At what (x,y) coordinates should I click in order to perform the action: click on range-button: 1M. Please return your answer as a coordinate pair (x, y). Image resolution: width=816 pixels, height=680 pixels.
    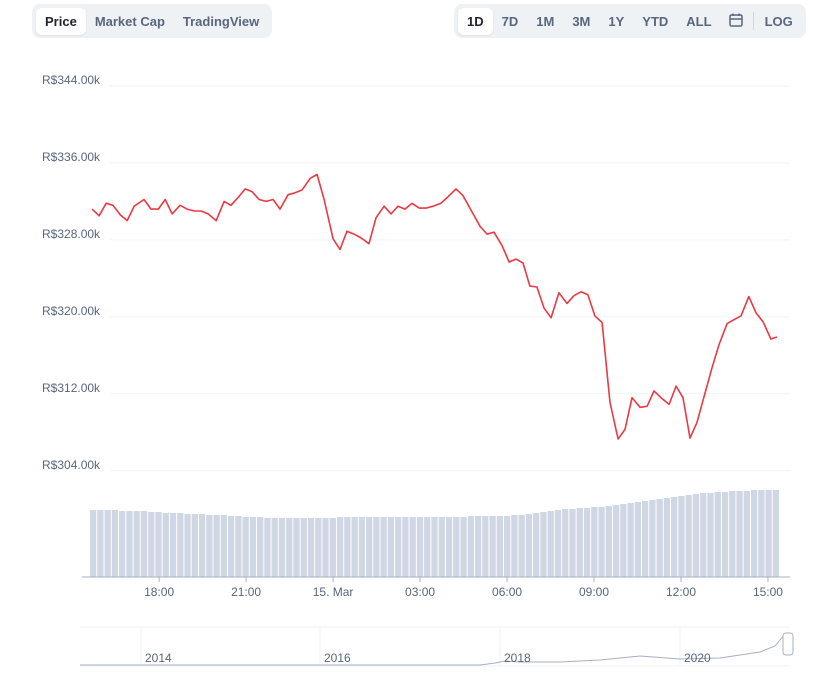
    Looking at the image, I should click on (545, 21).